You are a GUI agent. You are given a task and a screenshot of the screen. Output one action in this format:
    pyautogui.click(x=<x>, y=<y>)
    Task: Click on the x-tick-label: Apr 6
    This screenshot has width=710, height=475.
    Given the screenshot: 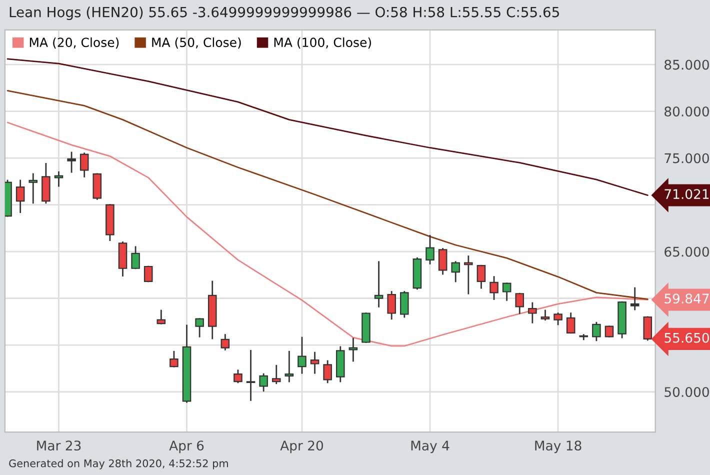 What is the action you would take?
    pyautogui.click(x=186, y=447)
    